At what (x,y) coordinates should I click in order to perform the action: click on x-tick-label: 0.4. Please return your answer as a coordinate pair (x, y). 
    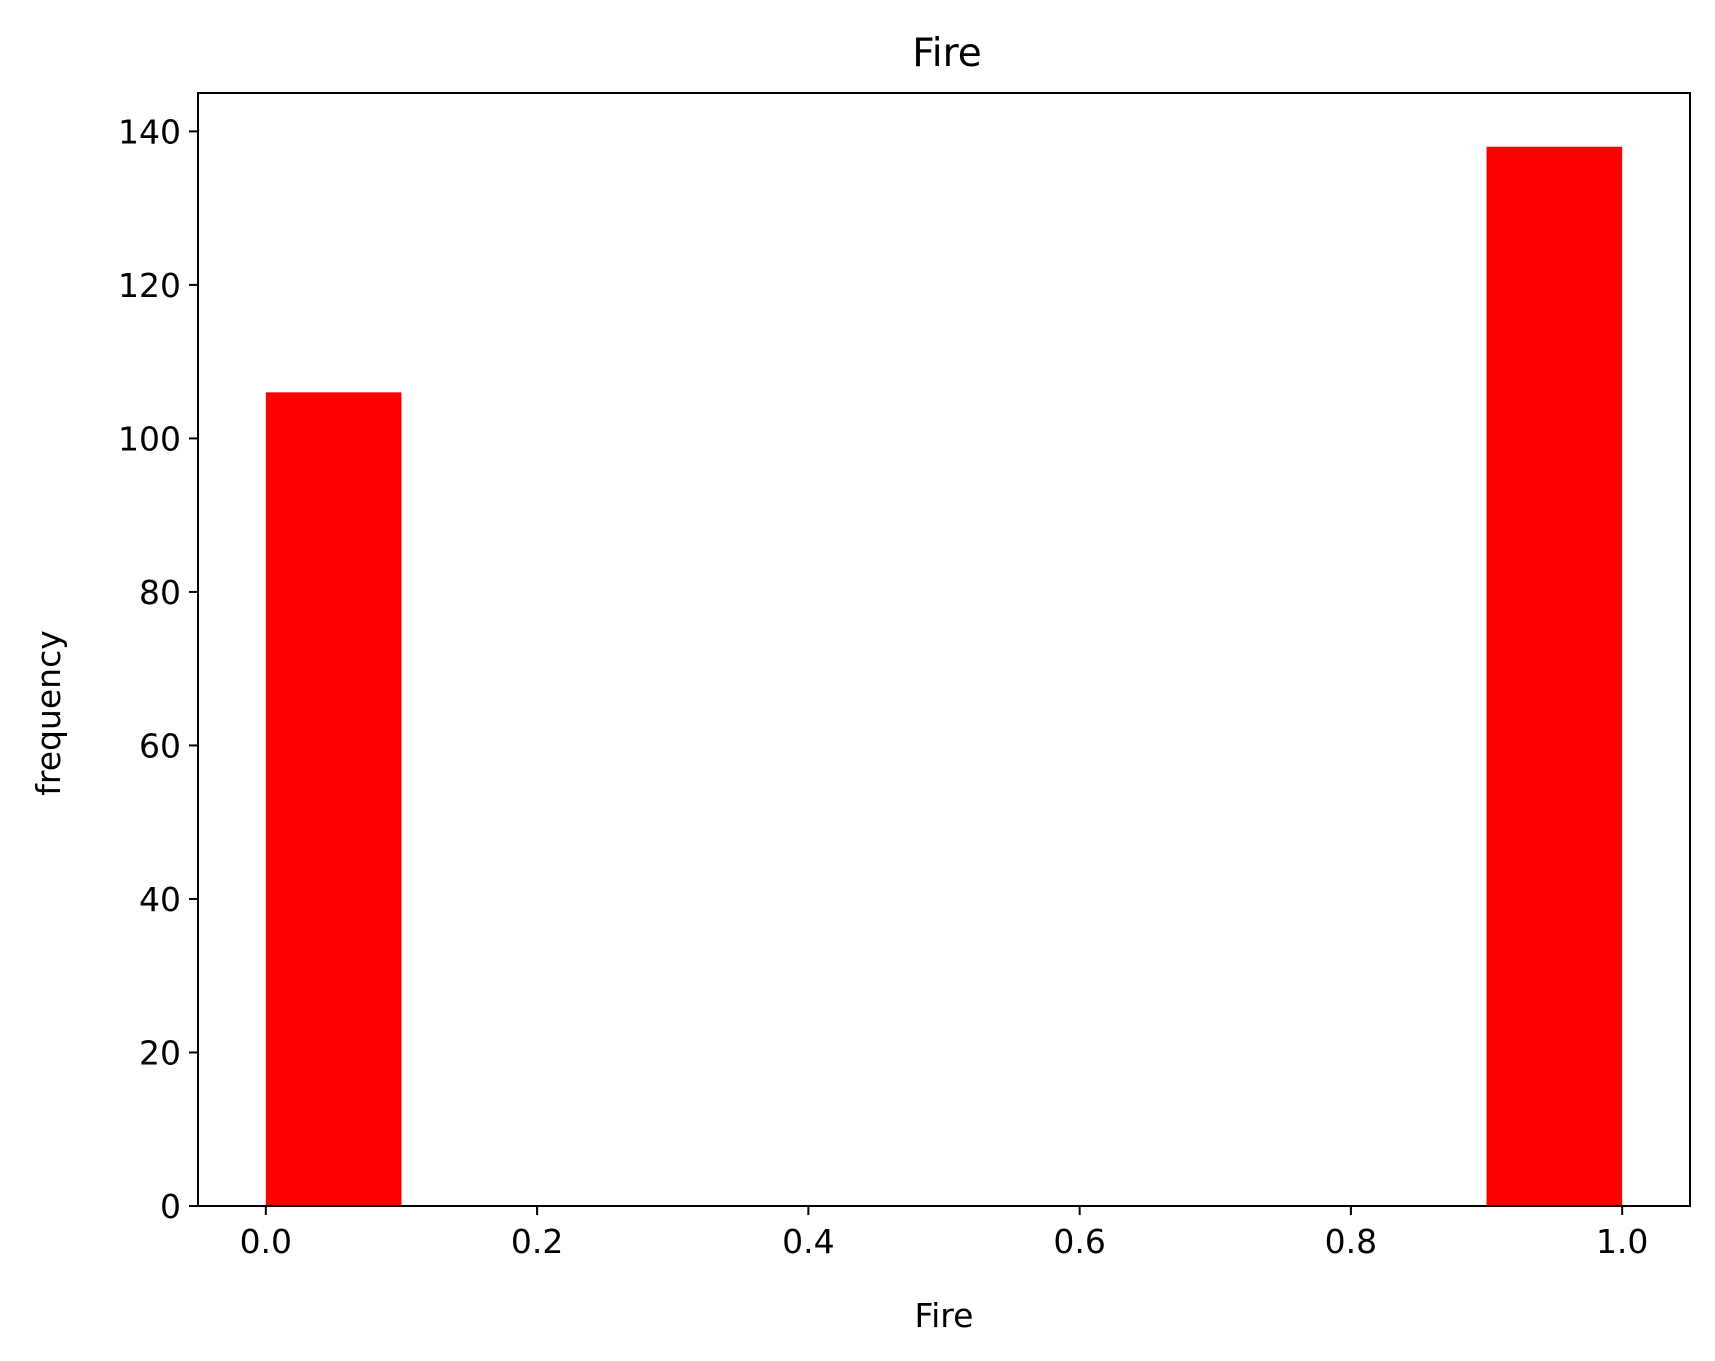
    Looking at the image, I should click on (808, 1241).